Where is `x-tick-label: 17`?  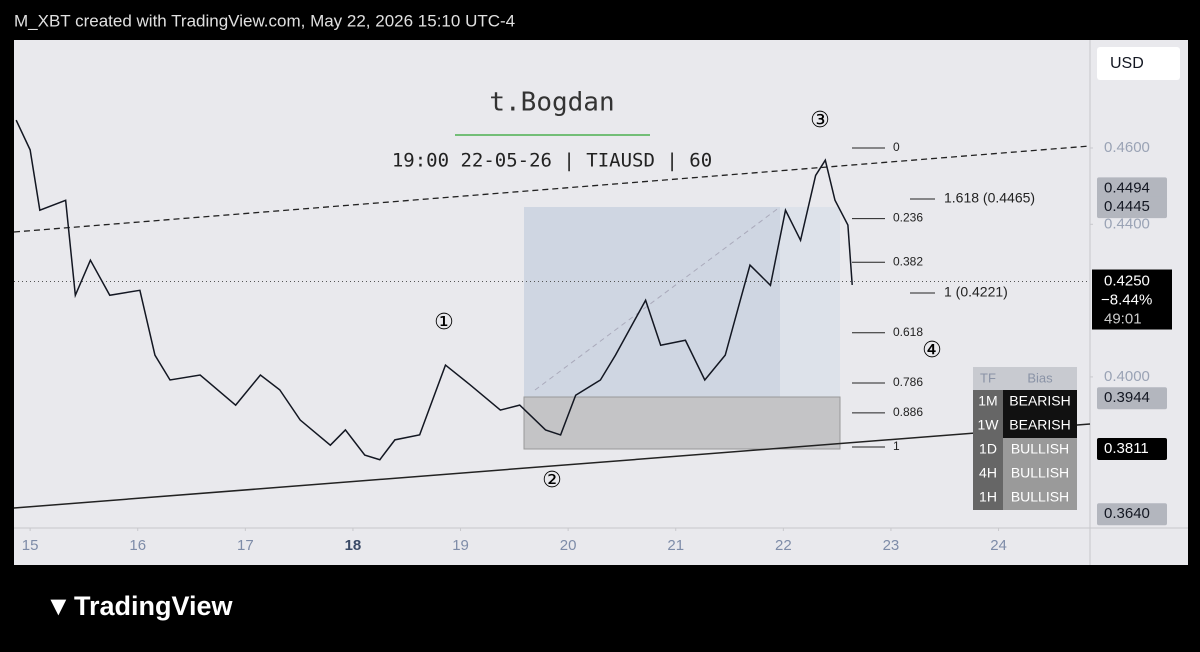 x-tick-label: 17 is located at coordinates (245, 545).